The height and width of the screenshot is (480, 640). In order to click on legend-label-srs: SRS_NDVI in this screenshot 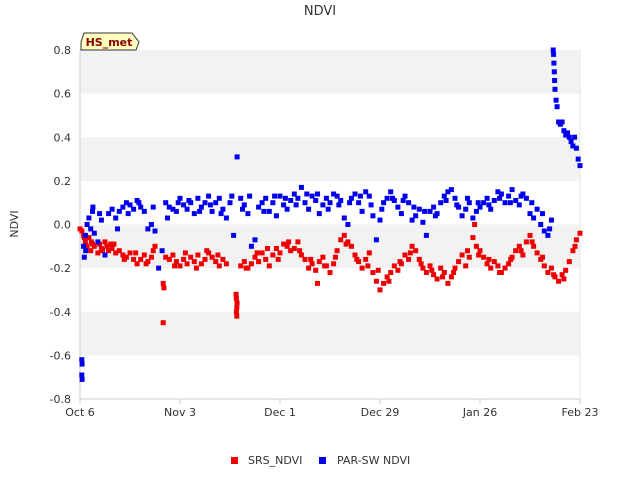, I will do `click(275, 460)`.